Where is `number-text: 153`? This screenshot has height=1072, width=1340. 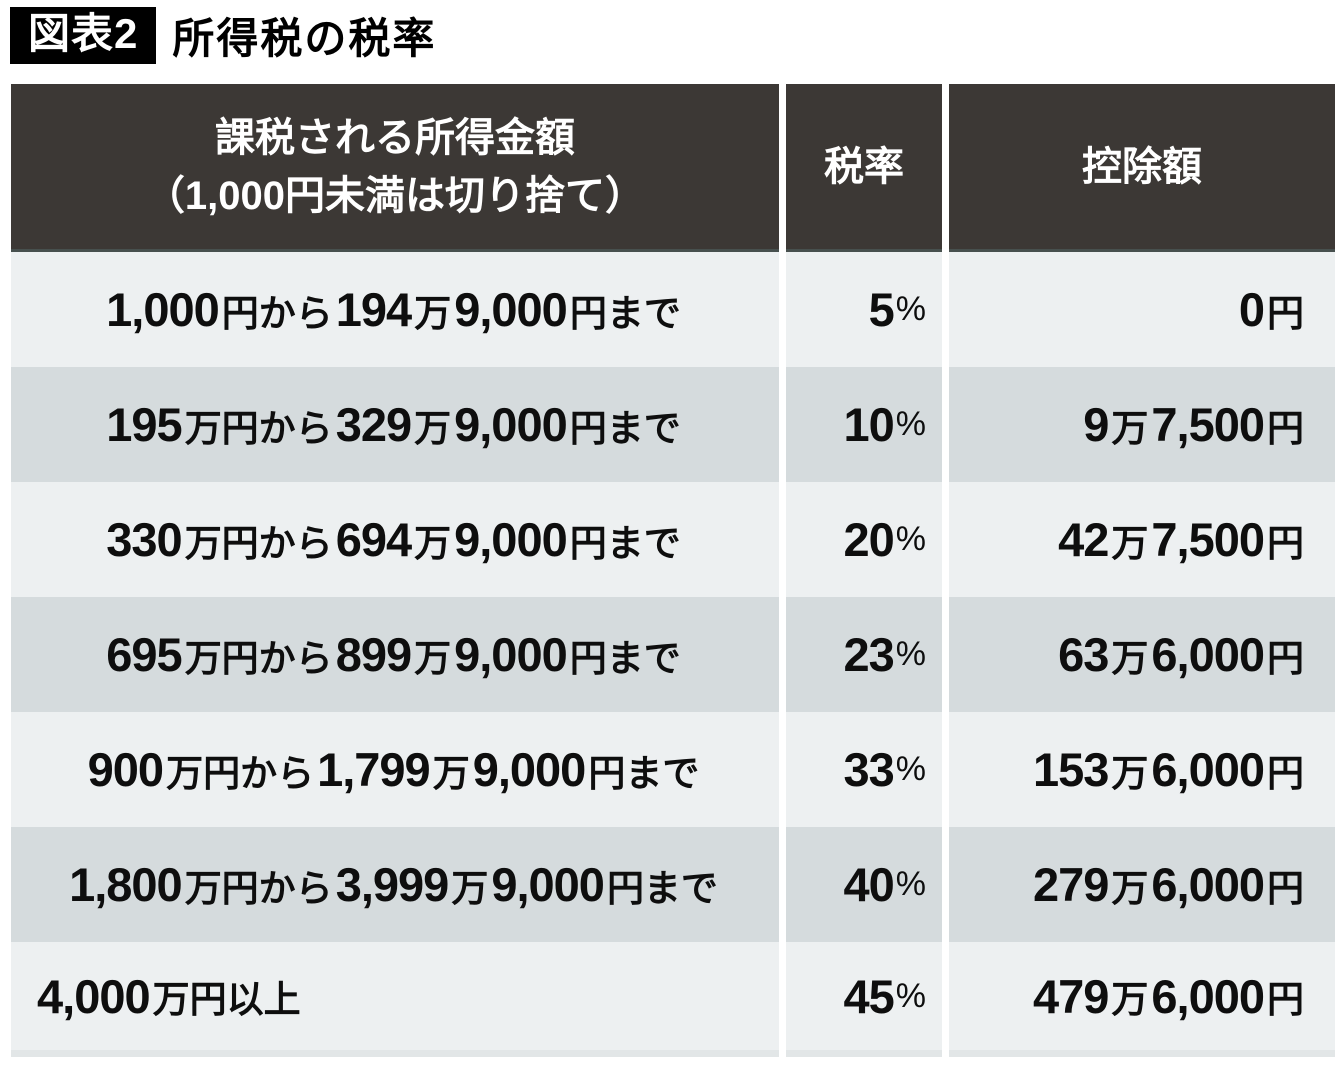 number-text: 153 is located at coordinates (1070, 769).